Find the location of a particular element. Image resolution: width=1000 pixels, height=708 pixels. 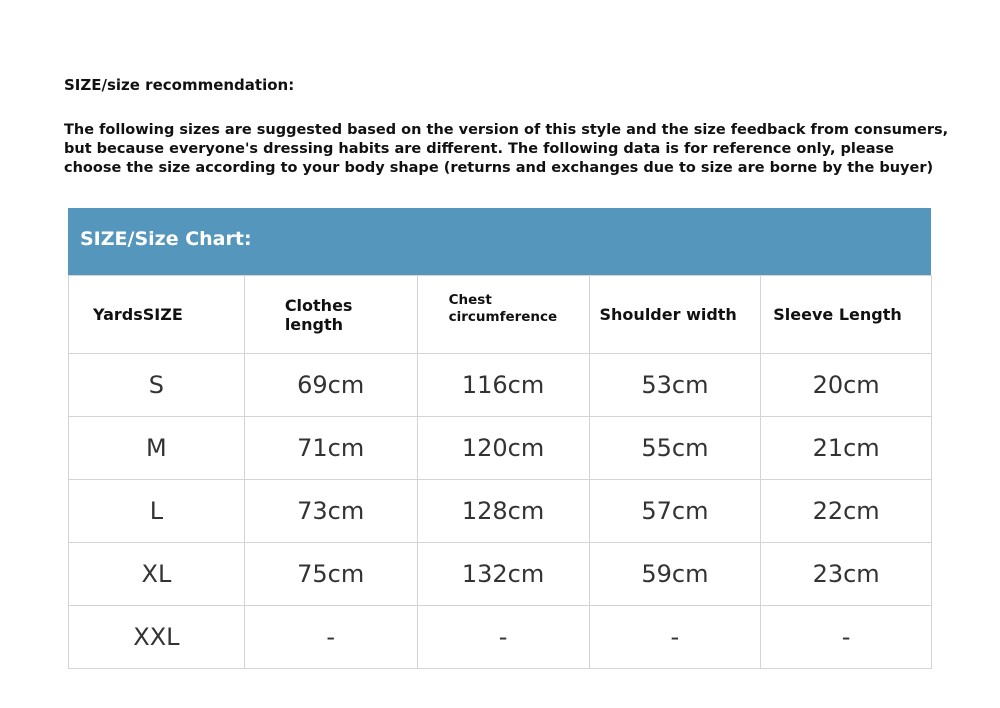

table-row: S 69cm 116cm 53cm 20cm is located at coordinates (500, 385).